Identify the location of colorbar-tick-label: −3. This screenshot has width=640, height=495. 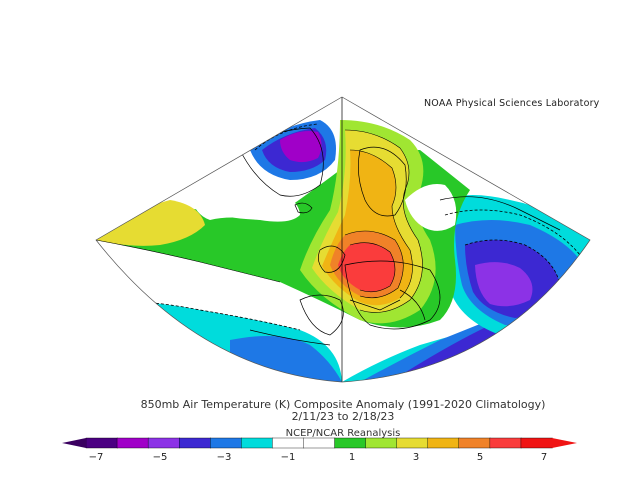
(224, 457).